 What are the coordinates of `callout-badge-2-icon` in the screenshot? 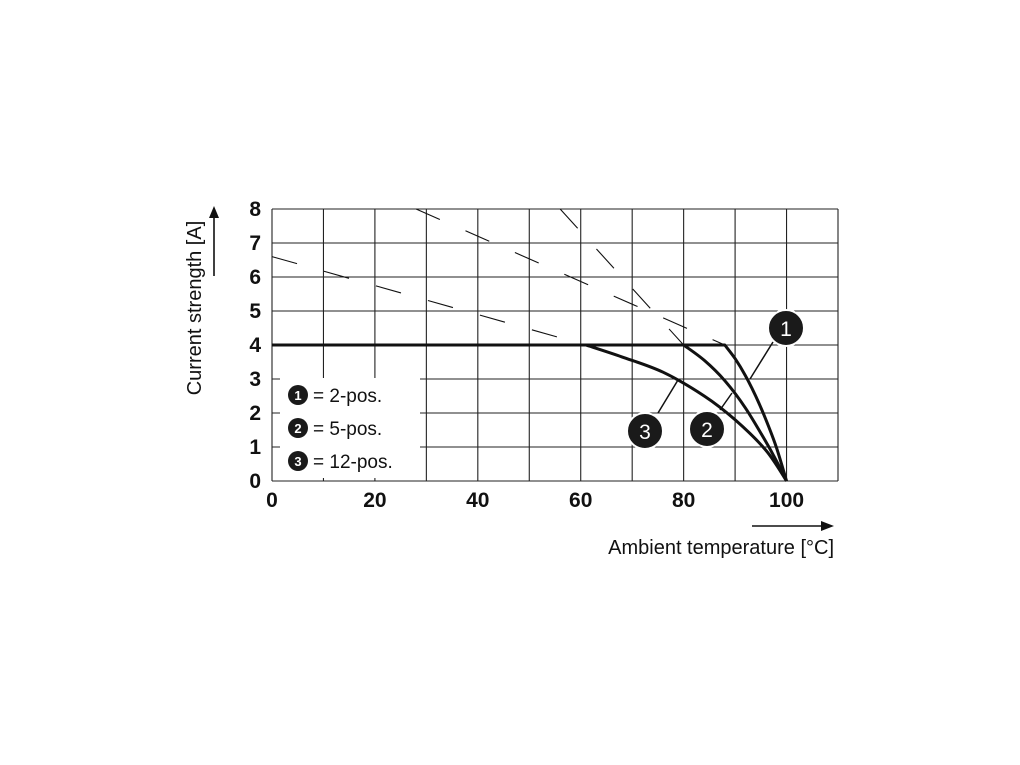 It's located at (707, 429).